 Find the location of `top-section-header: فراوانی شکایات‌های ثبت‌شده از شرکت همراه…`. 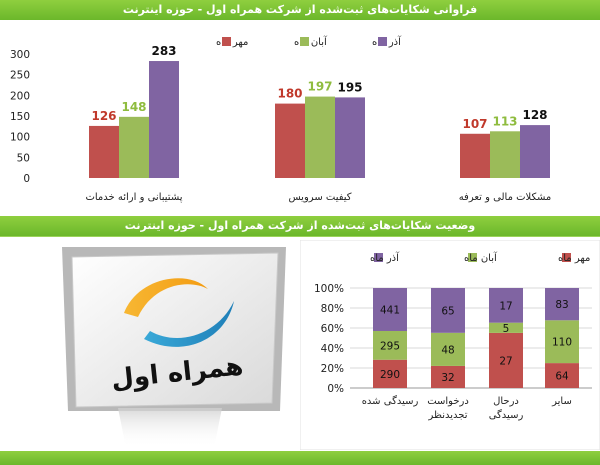

top-section-header: فراوانی شکایات‌های ثبت‌شده از شرکت همراه… is located at coordinates (300, 10).